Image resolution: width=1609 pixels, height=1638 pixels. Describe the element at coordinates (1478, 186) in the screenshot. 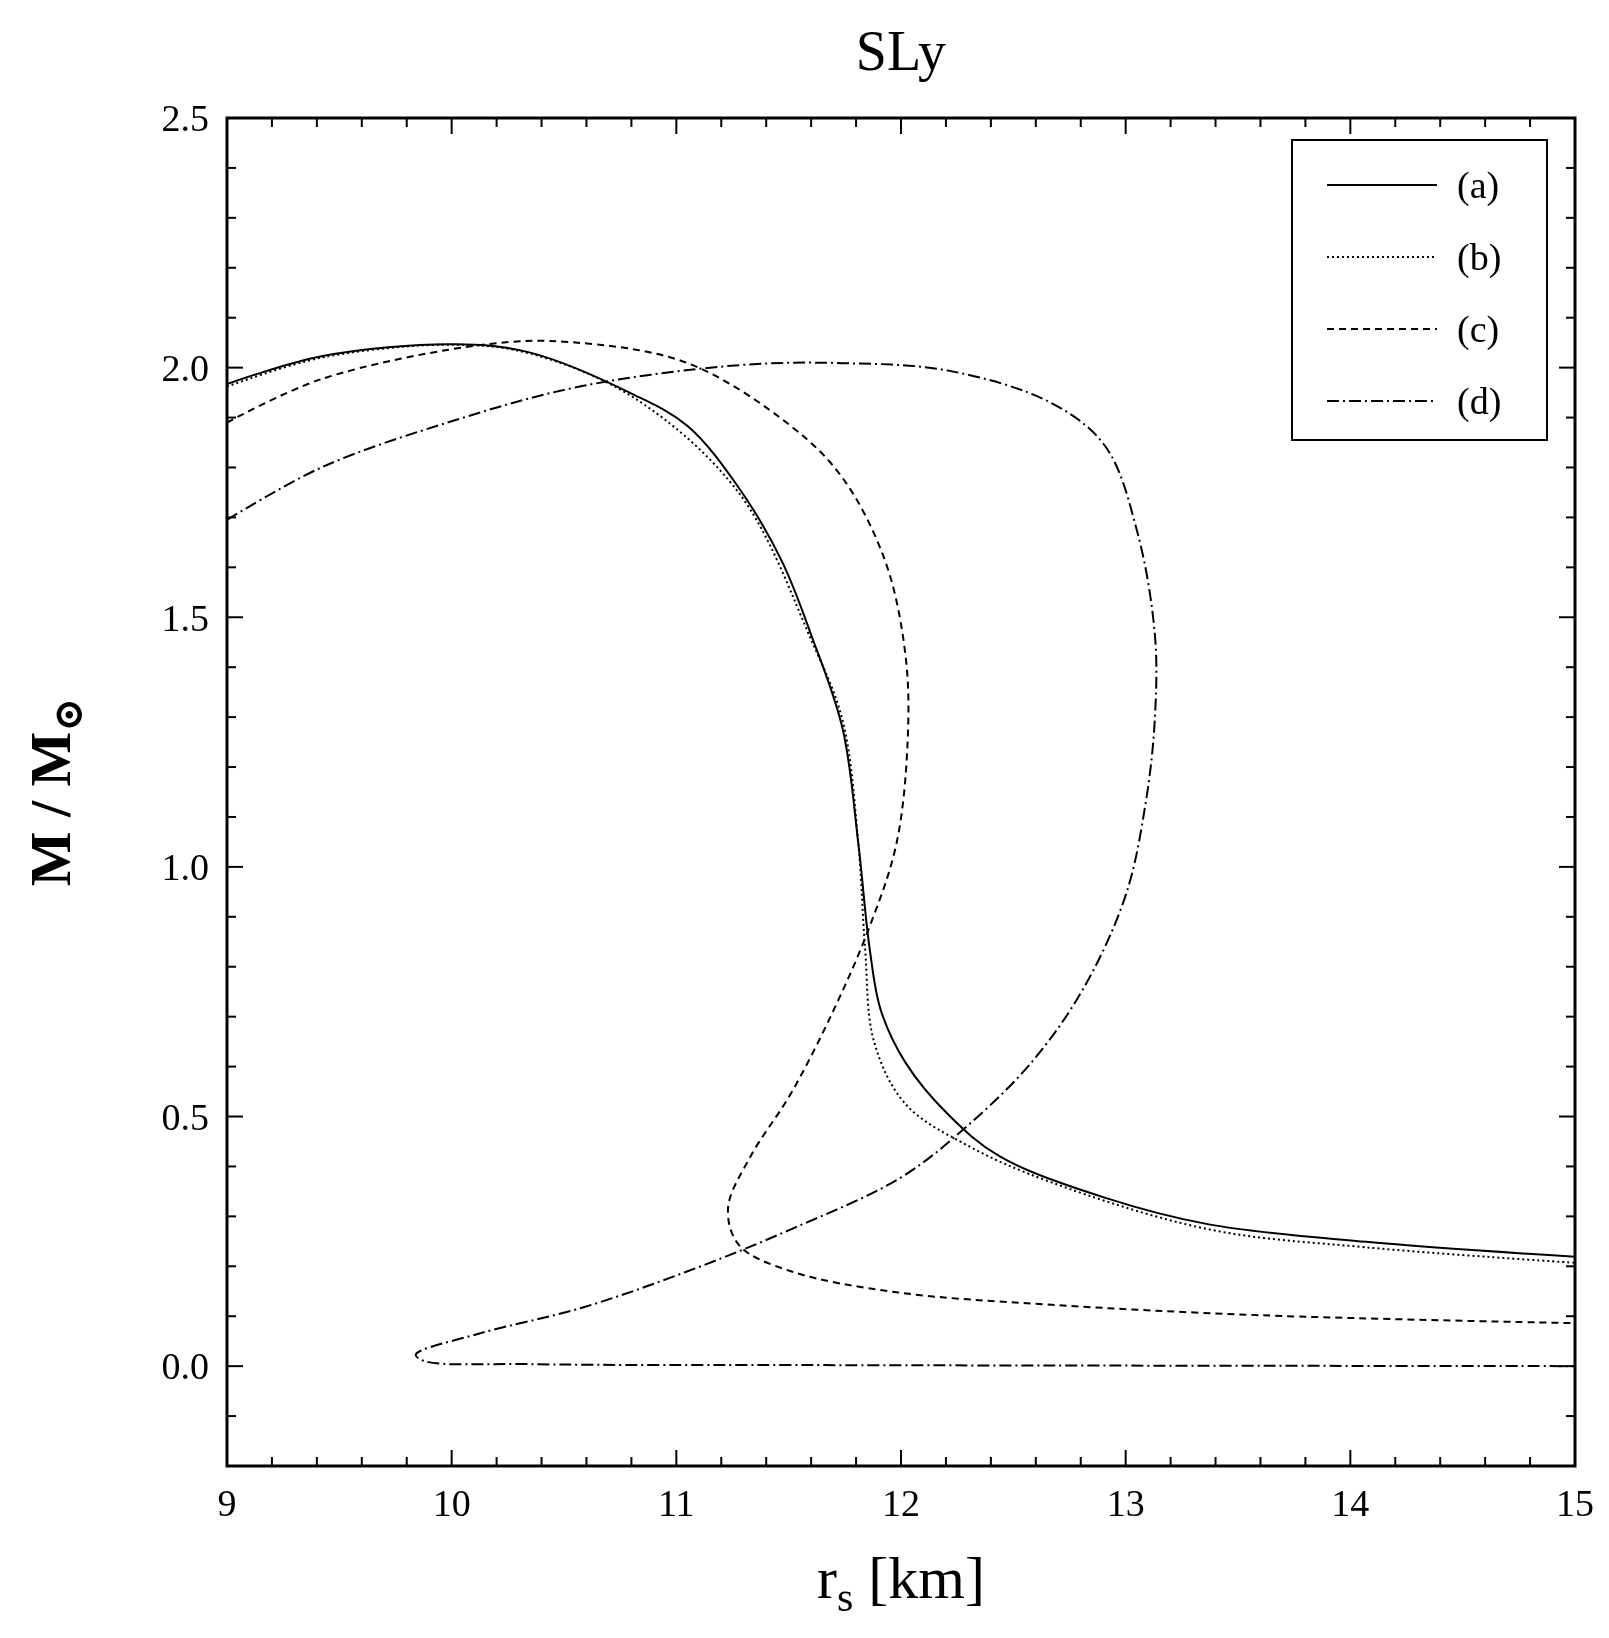

I see `legend-label: (a)` at that location.